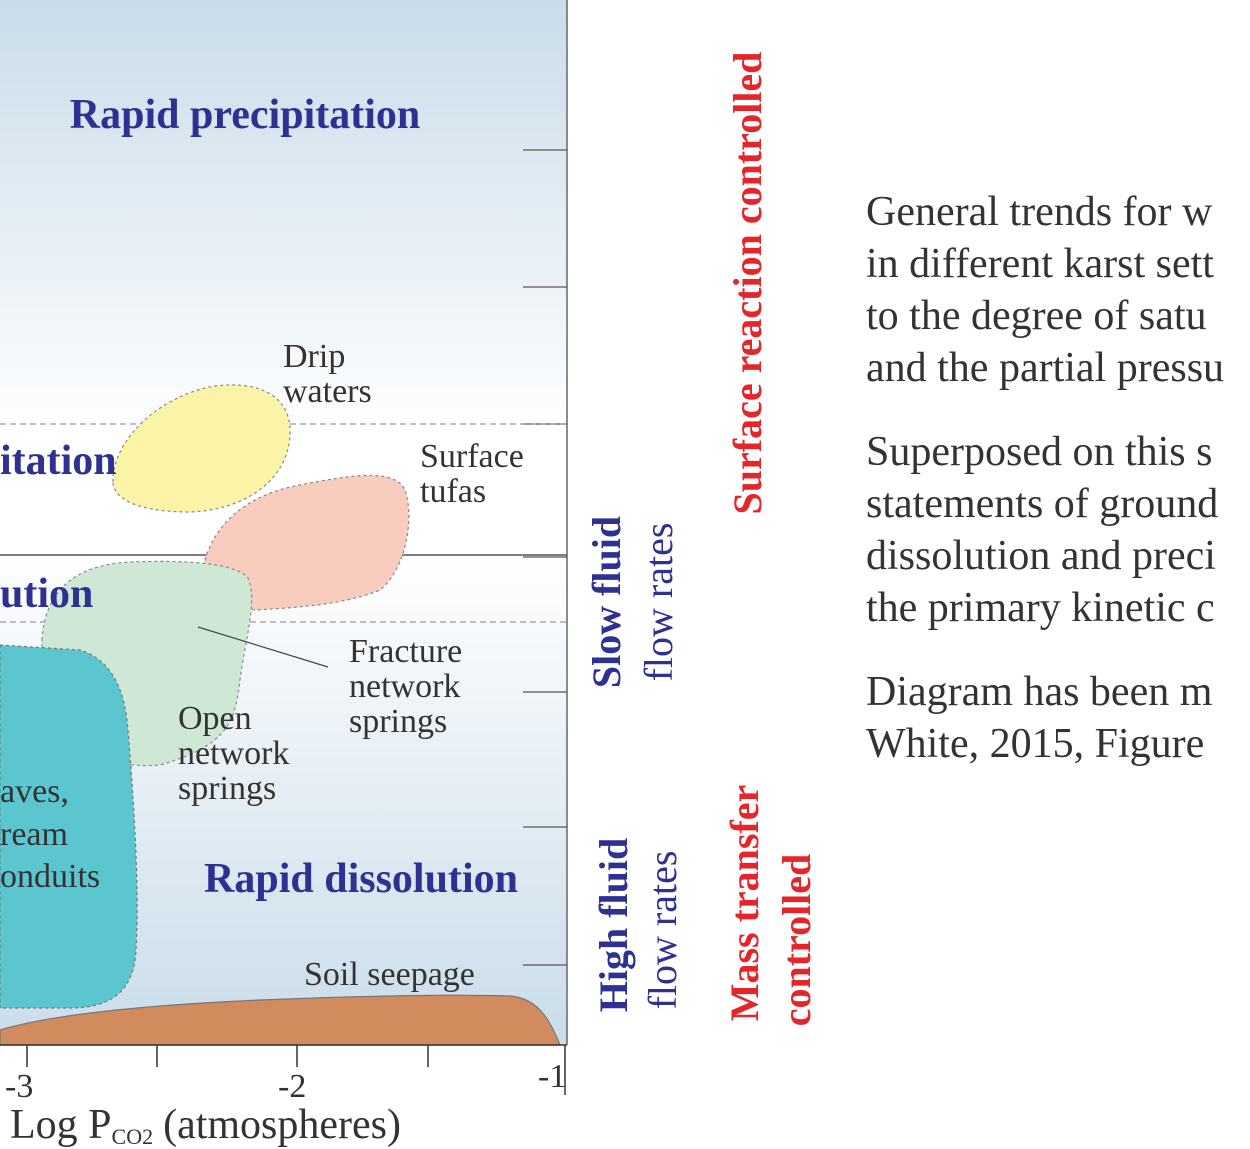 Image resolution: width=1250 pixels, height=1149 pixels. I want to click on drip-waters-label-1: Drip, so click(314, 356).